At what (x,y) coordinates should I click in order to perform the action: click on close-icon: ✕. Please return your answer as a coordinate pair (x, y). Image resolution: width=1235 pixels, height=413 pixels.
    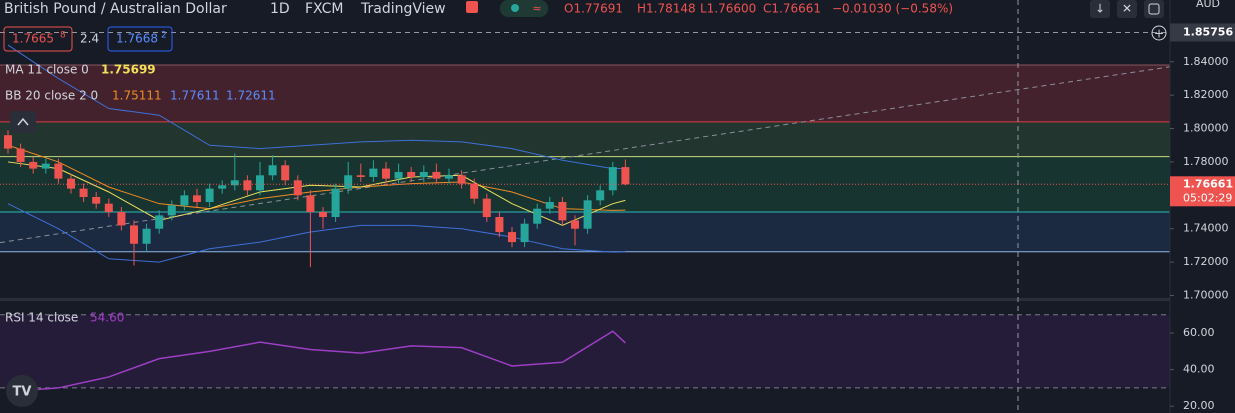
    Looking at the image, I should click on (1127, 9).